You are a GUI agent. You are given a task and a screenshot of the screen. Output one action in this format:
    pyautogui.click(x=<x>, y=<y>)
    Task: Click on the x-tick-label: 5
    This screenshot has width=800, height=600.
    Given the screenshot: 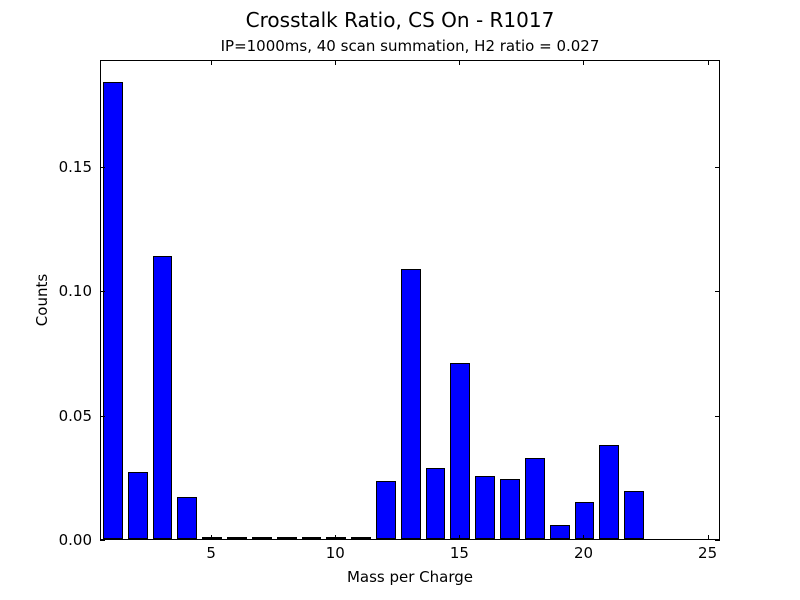 What is the action you would take?
    pyautogui.click(x=211, y=553)
    